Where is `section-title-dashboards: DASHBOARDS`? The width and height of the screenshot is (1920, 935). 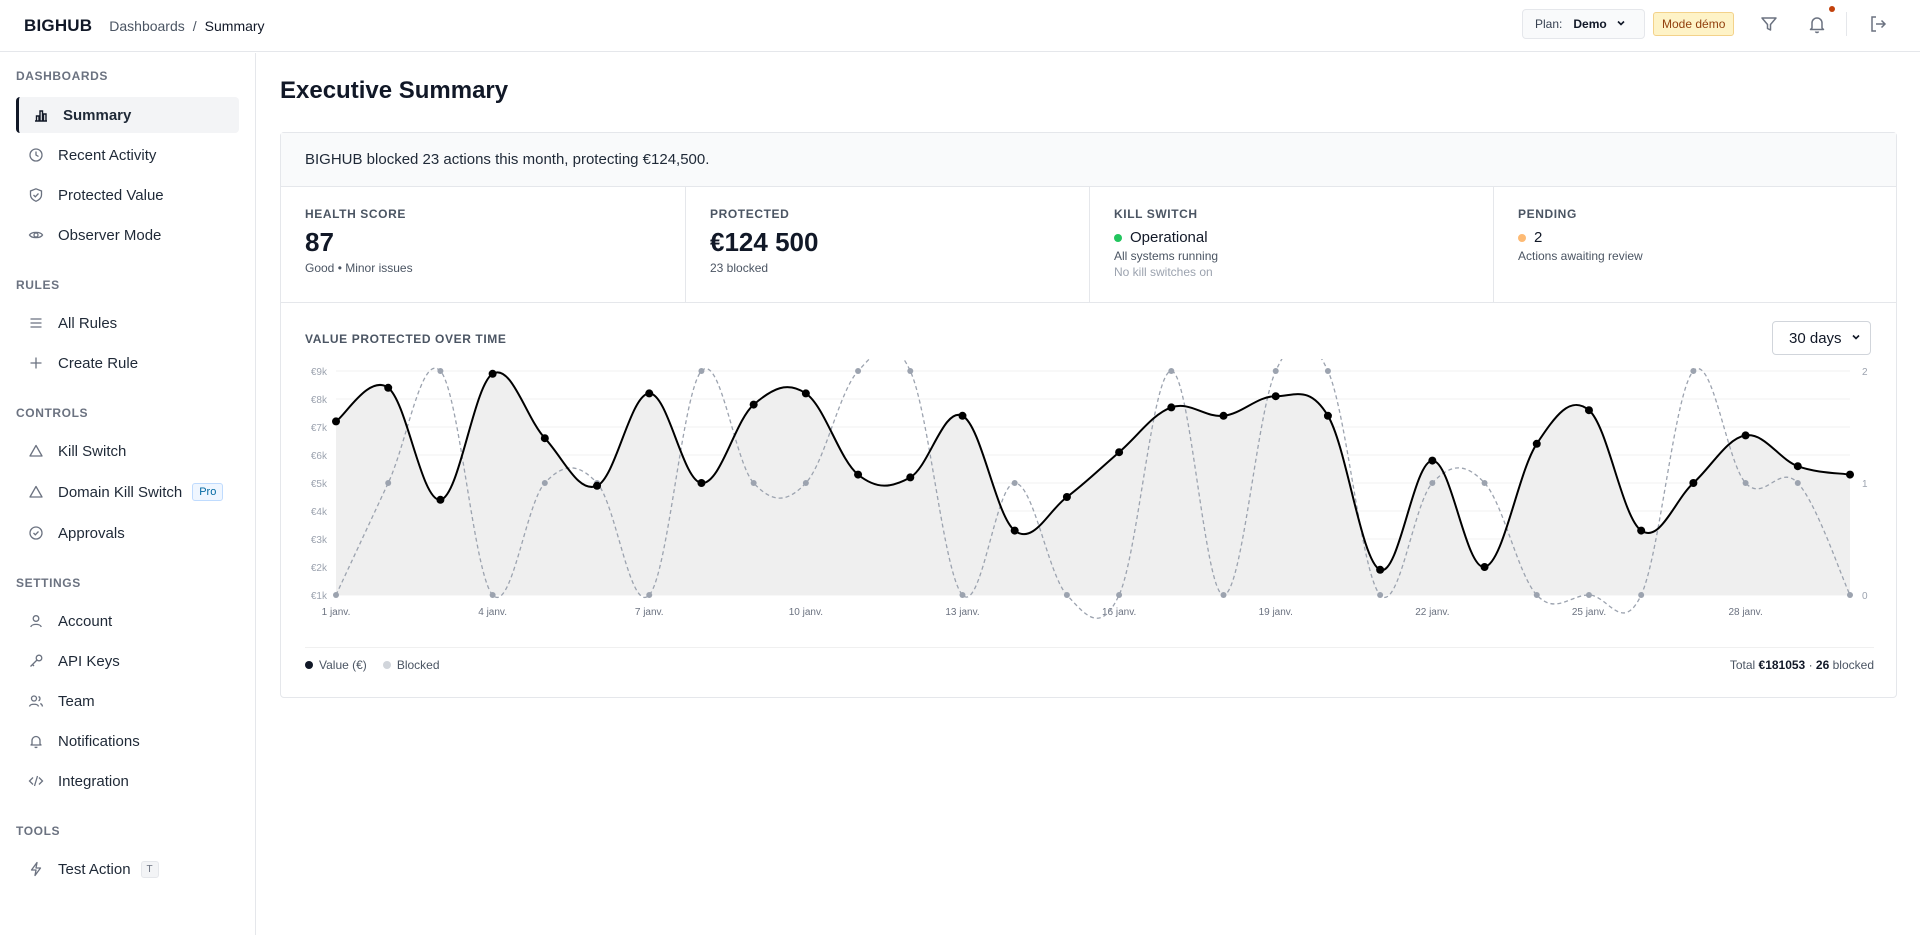 section-title-dashboards: DASHBOARDS is located at coordinates (62, 76).